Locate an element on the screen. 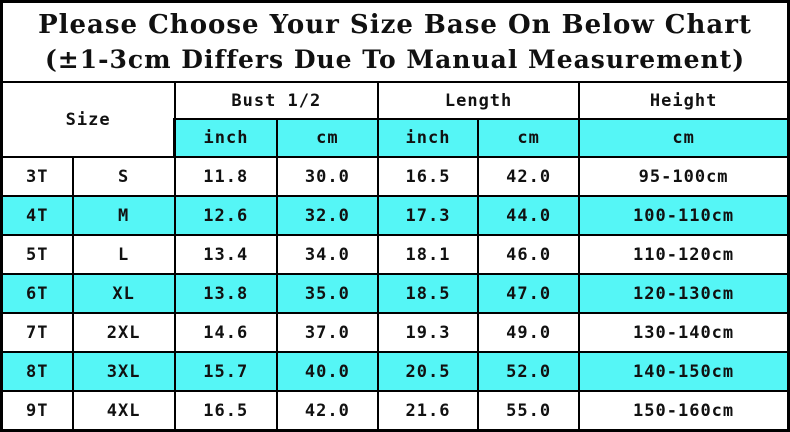 The image size is (790, 432). size-row-5t: 5T L 13.4 34.0 18.1 46.0 110-120cm is located at coordinates (395, 254).